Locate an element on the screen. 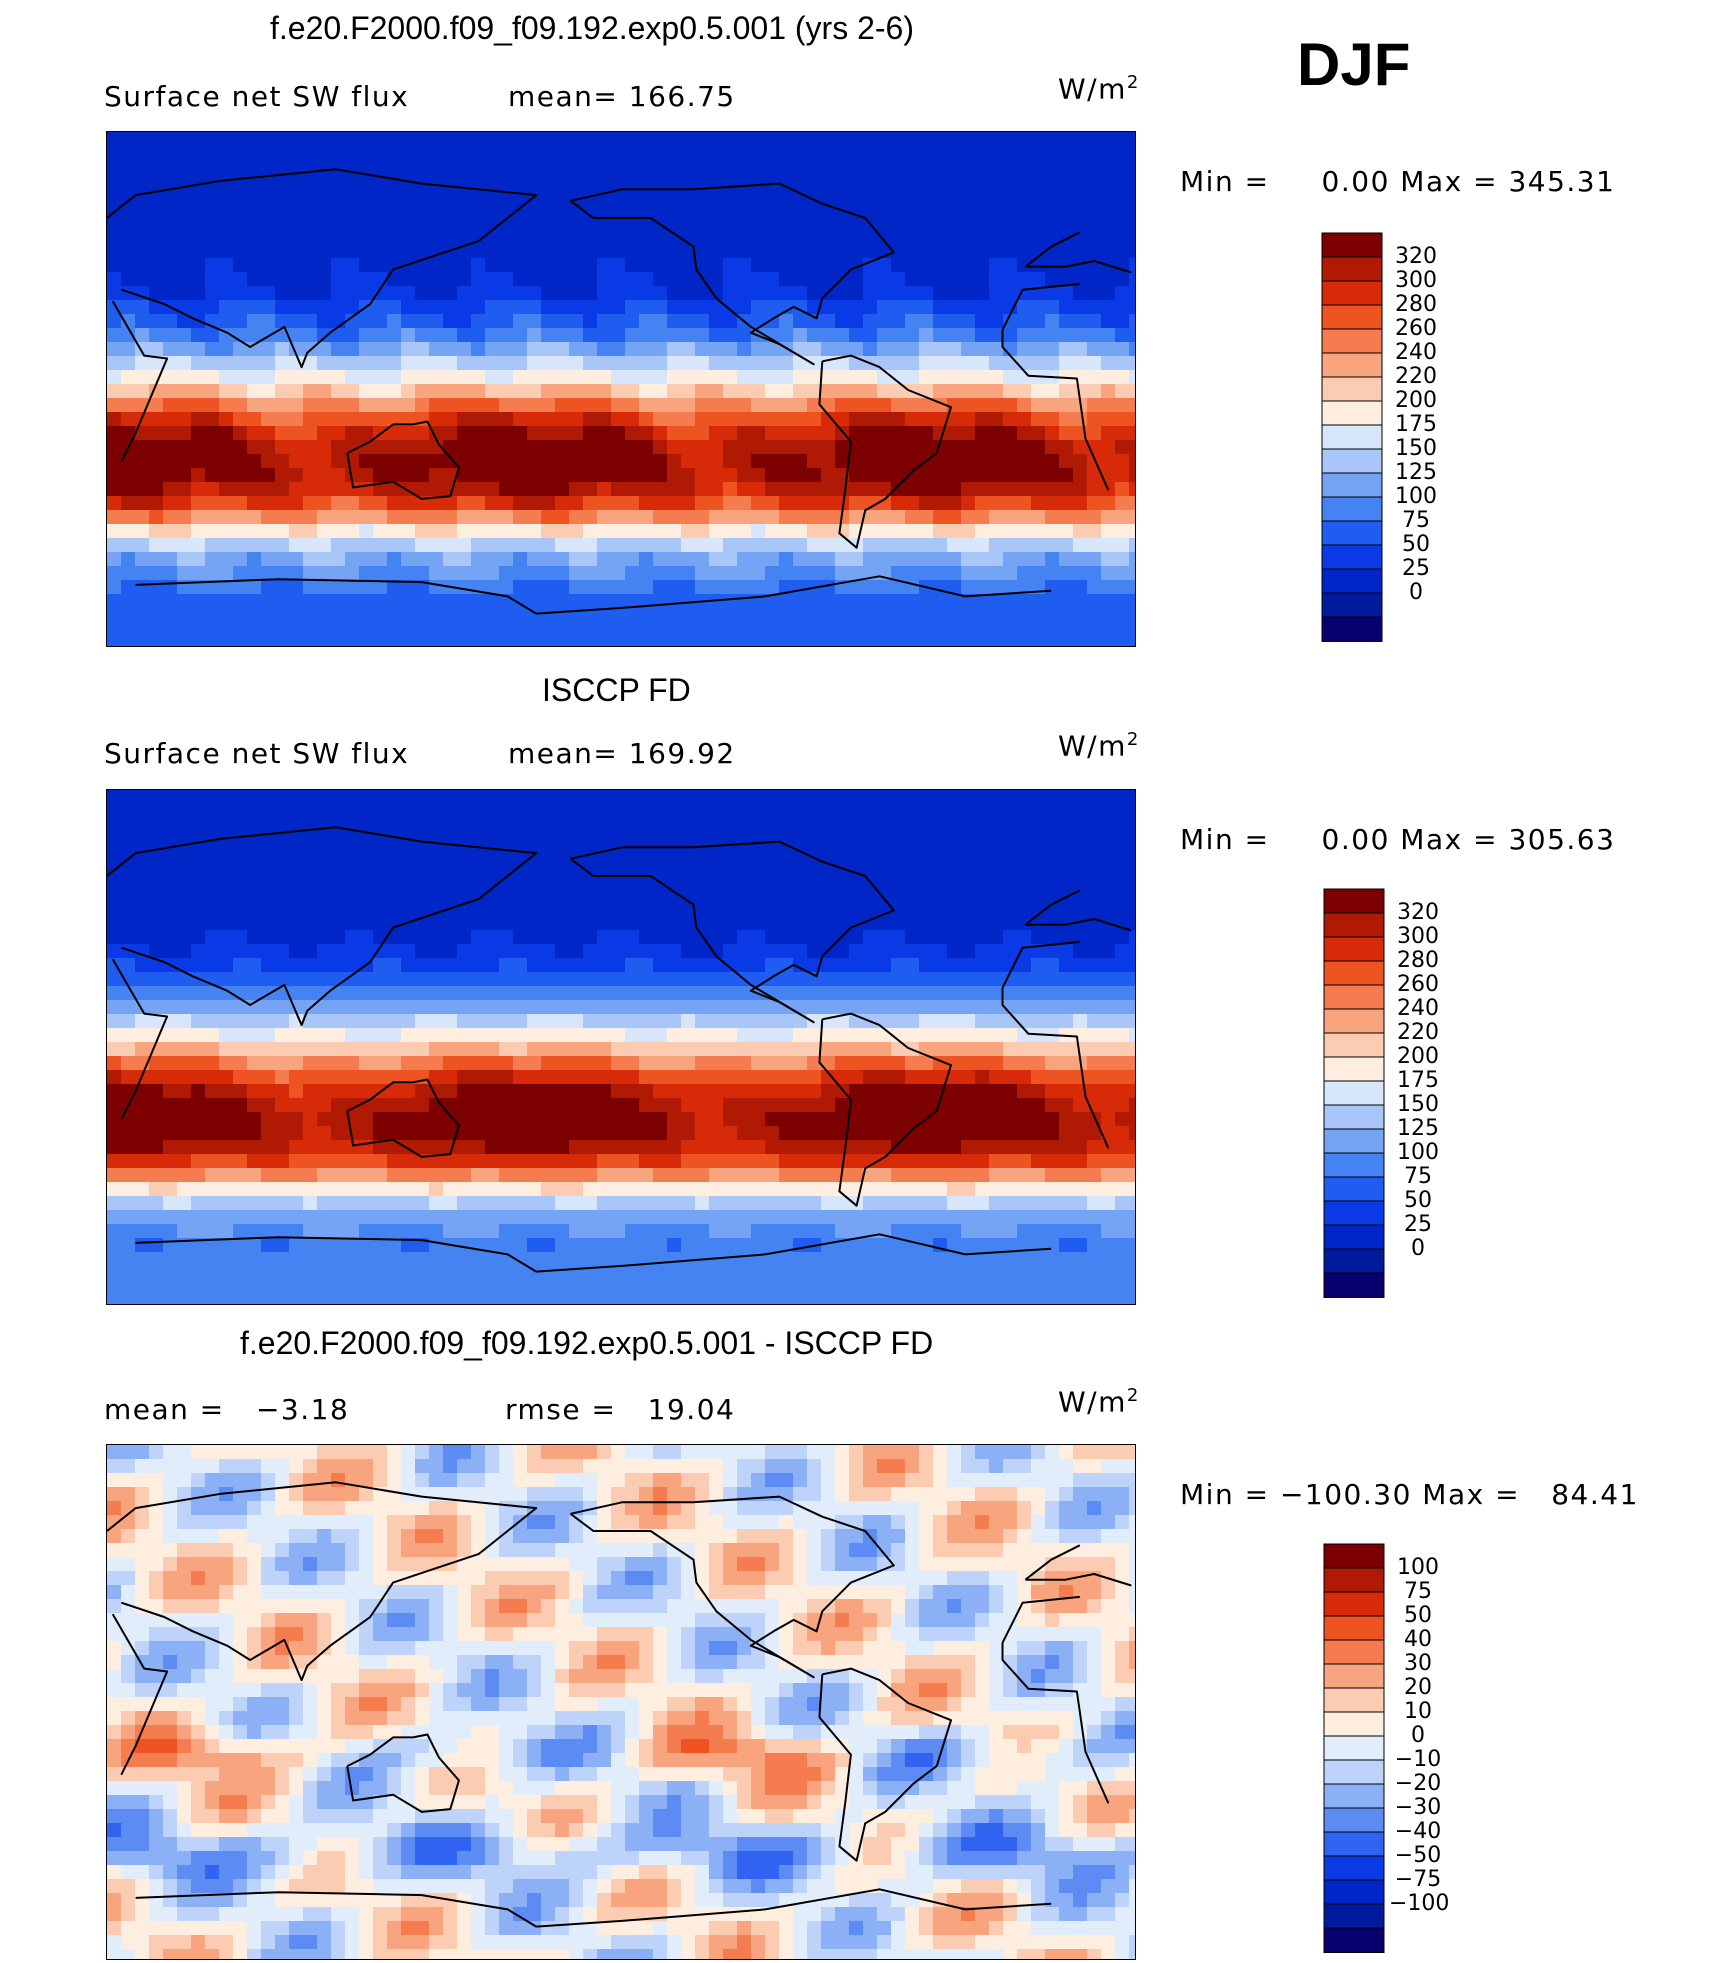 This screenshot has width=1710, height=1963. colorbar-tick-label: −50 is located at coordinates (1418, 1855).